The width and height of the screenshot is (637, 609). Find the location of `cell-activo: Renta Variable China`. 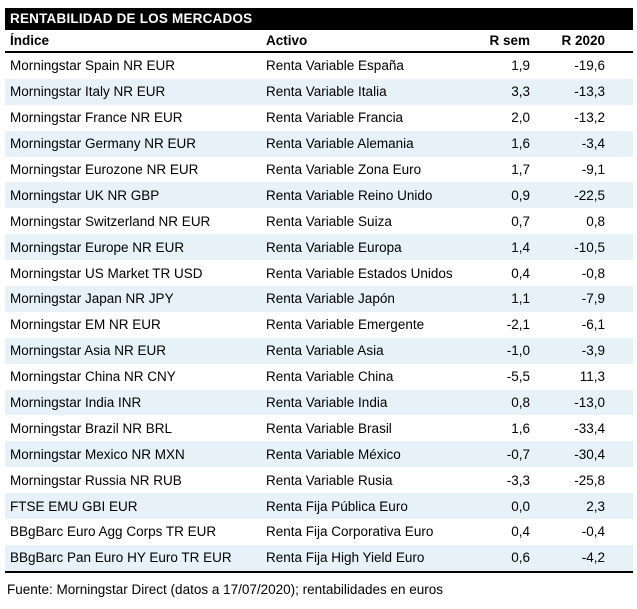

cell-activo: Renta Variable China is located at coordinates (330, 377).